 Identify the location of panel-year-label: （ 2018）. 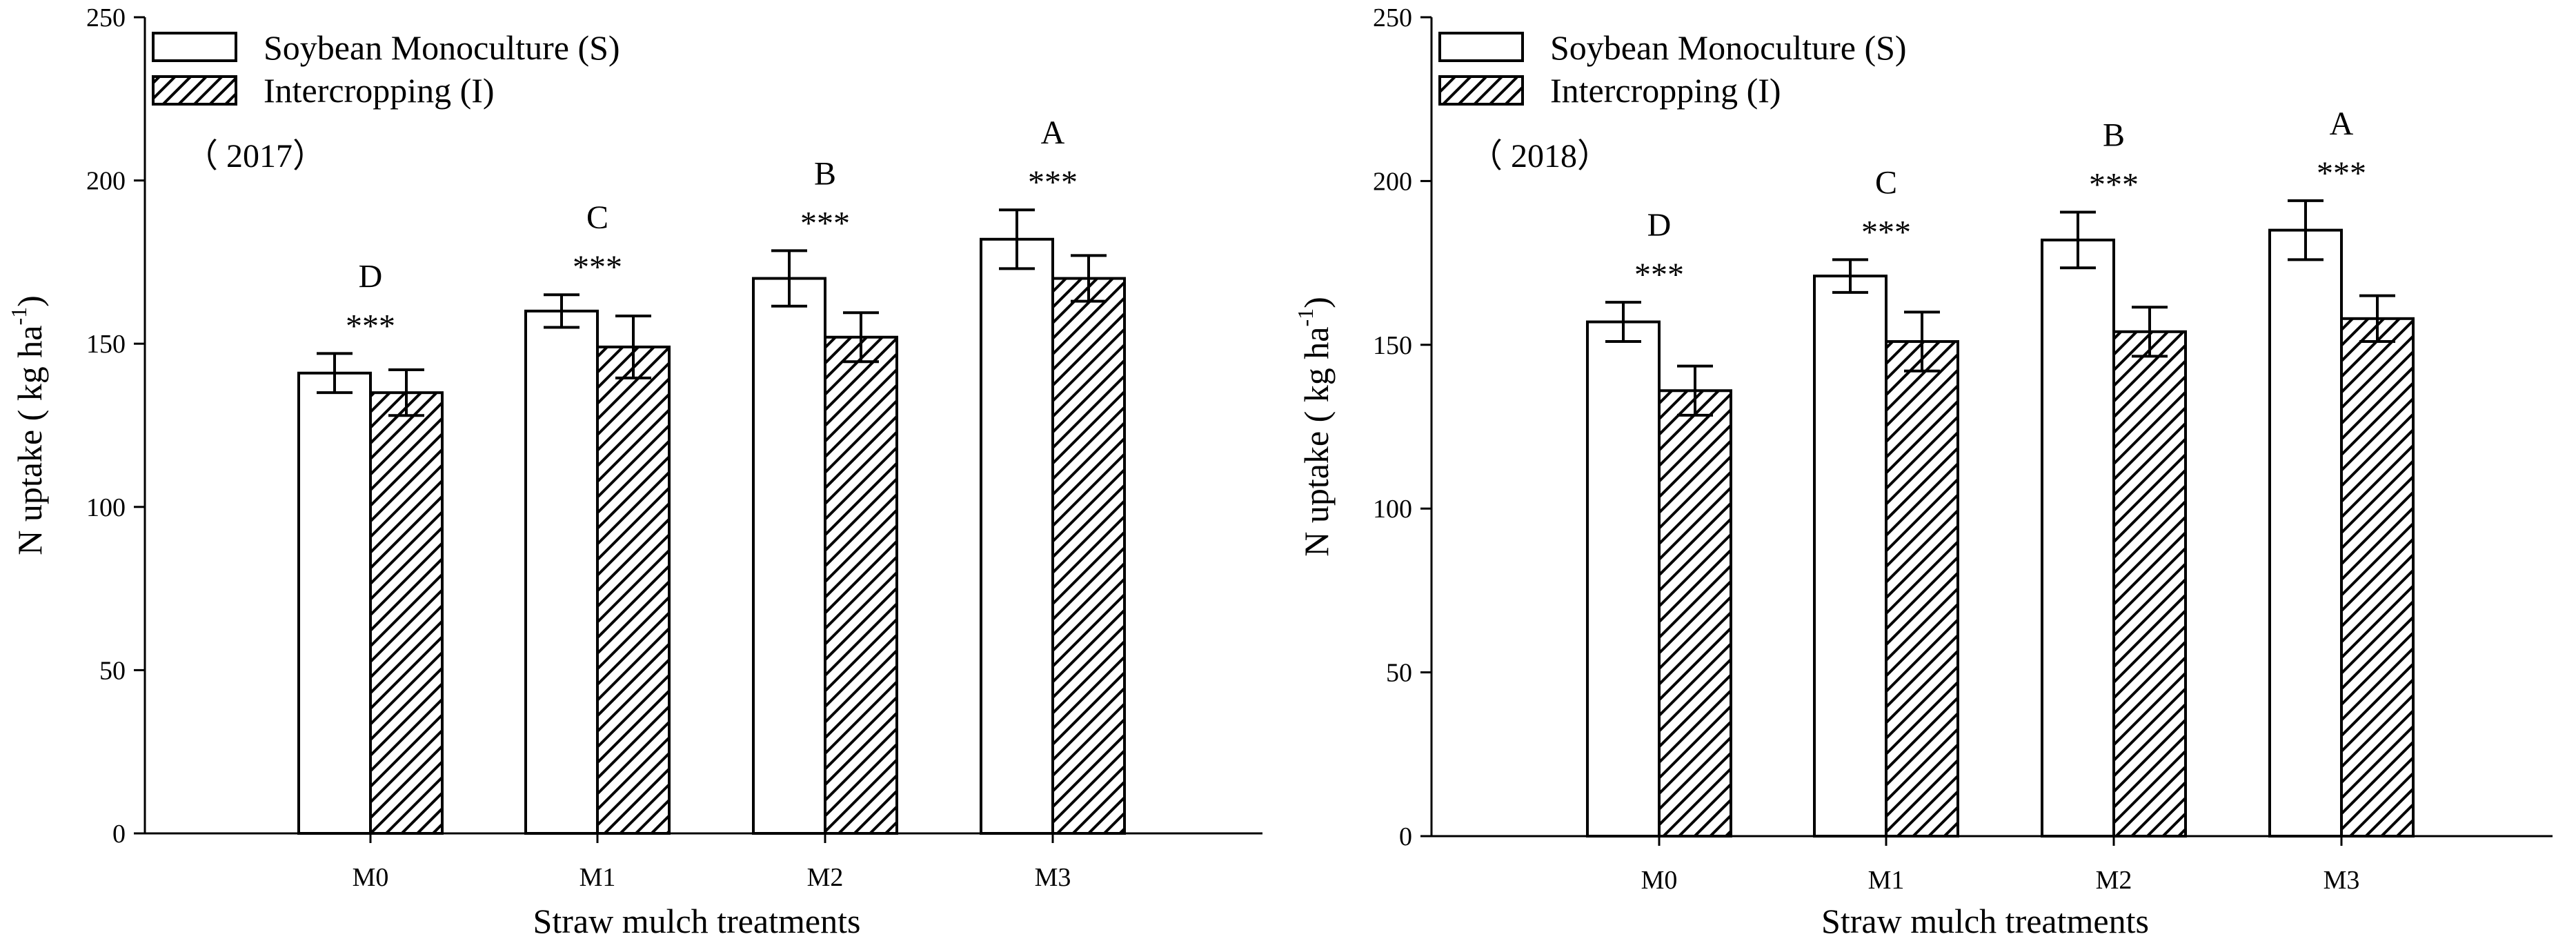
(1539, 156).